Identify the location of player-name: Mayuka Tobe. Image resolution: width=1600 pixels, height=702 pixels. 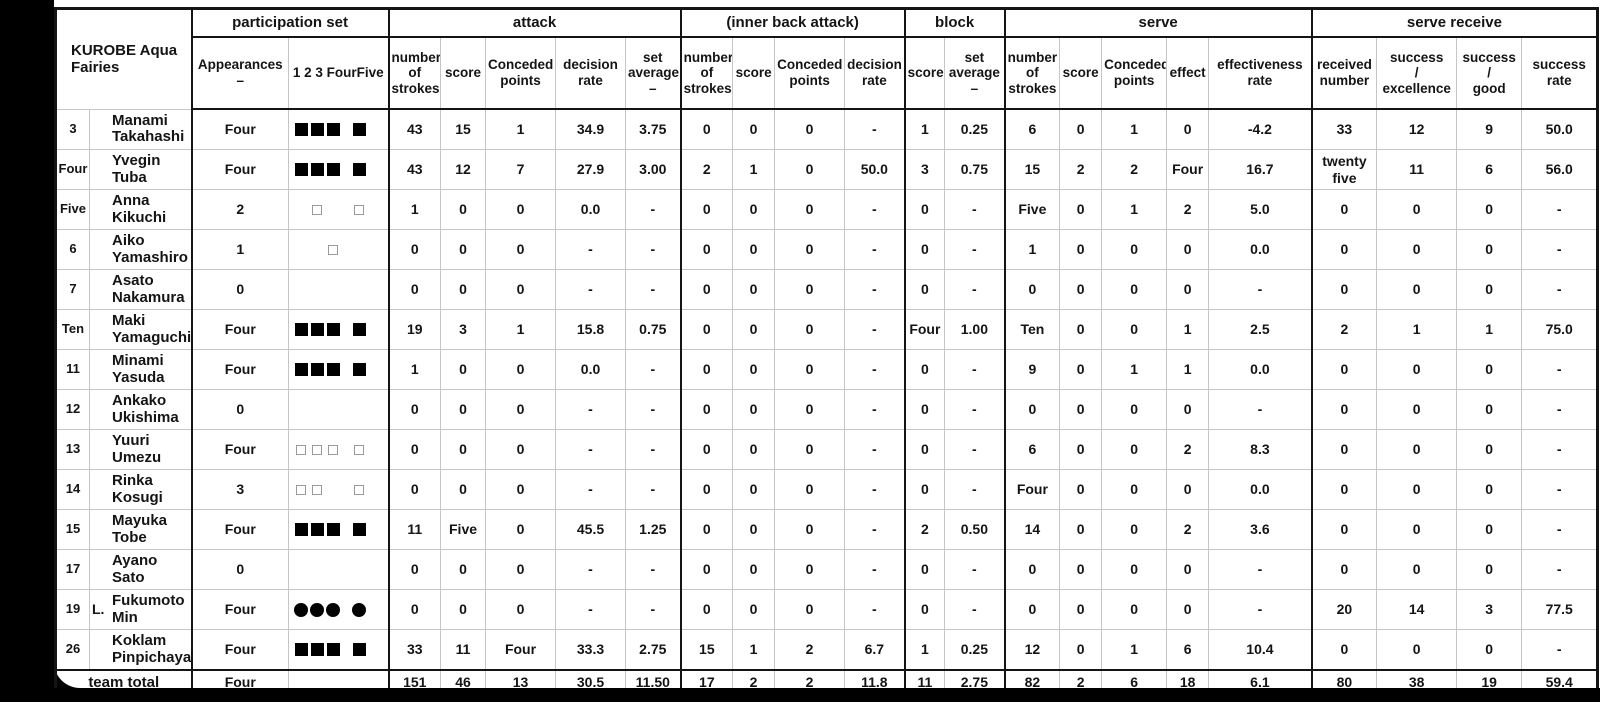
(140, 529).